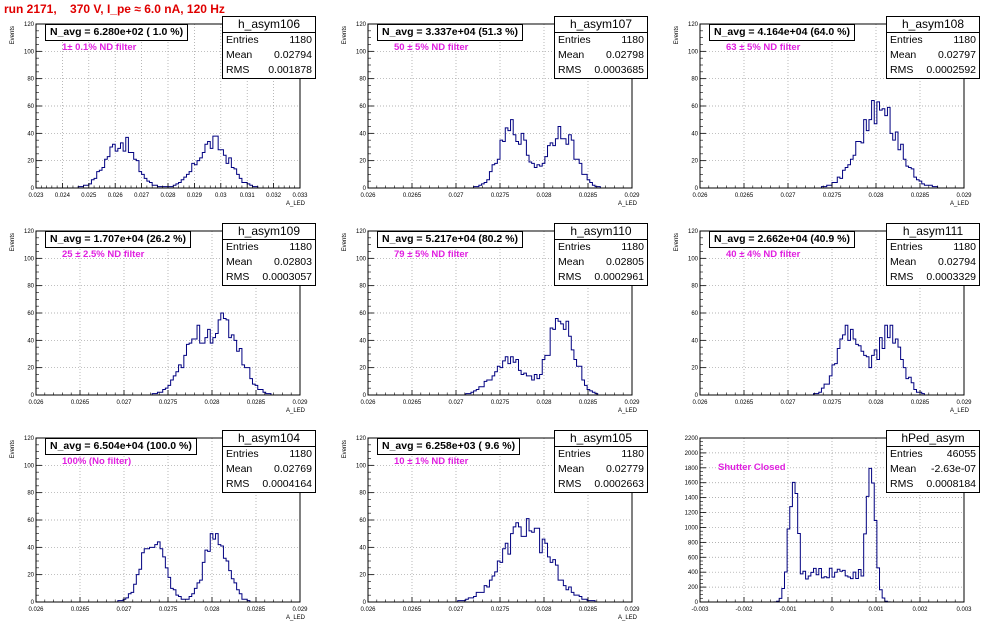 This screenshot has width=996, height=629. Describe the element at coordinates (933, 454) in the screenshot. I see `stats-row: Entries 46055` at that location.